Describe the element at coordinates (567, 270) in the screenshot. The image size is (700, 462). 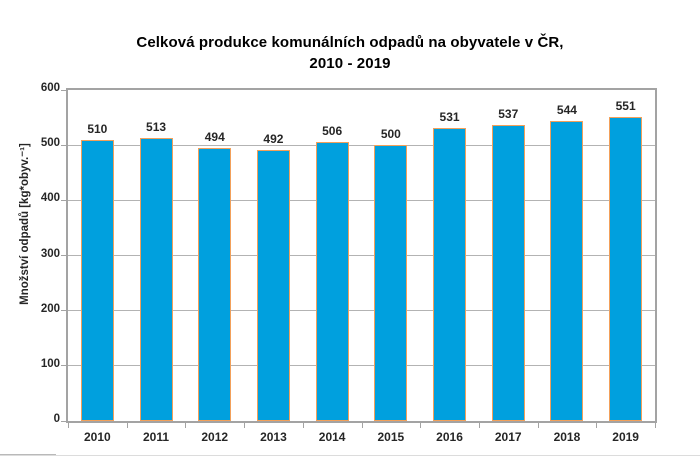
I see `bar-2018` at that location.